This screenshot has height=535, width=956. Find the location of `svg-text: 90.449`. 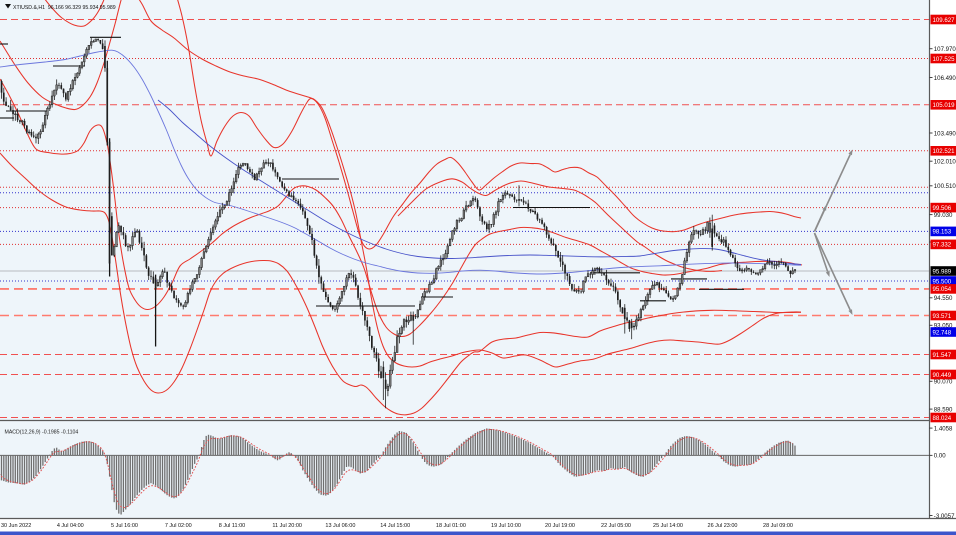

svg-text: 90.449 is located at coordinates (942, 375).